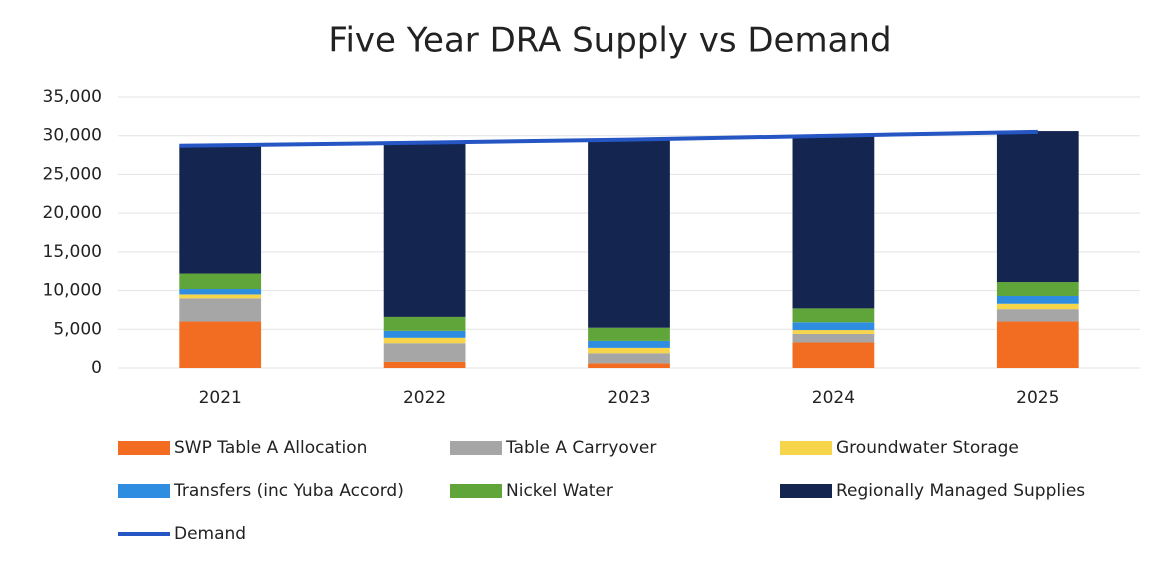 The width and height of the screenshot is (1168, 575). I want to click on legend-label: Regionally Managed Supplies, so click(960, 491).